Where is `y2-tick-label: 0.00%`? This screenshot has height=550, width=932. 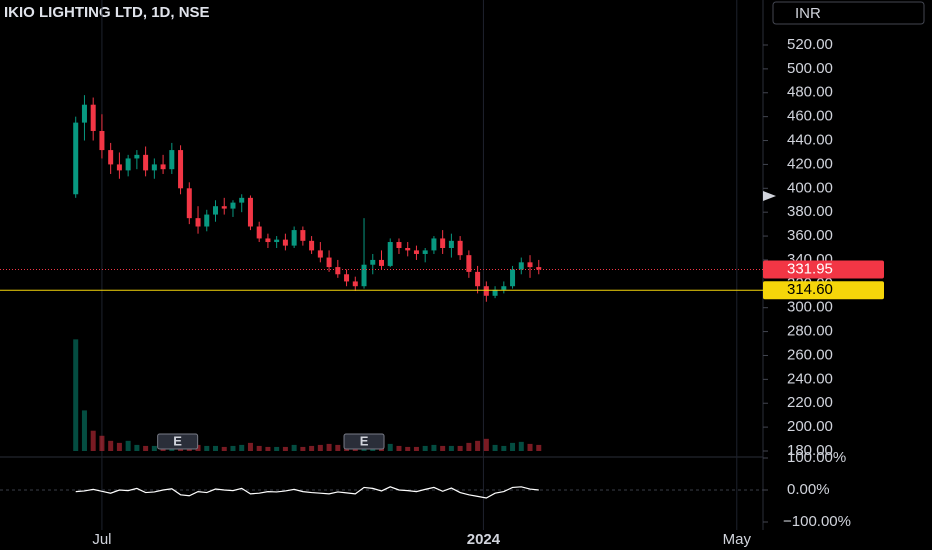
y2-tick-label: 0.00% is located at coordinates (808, 489).